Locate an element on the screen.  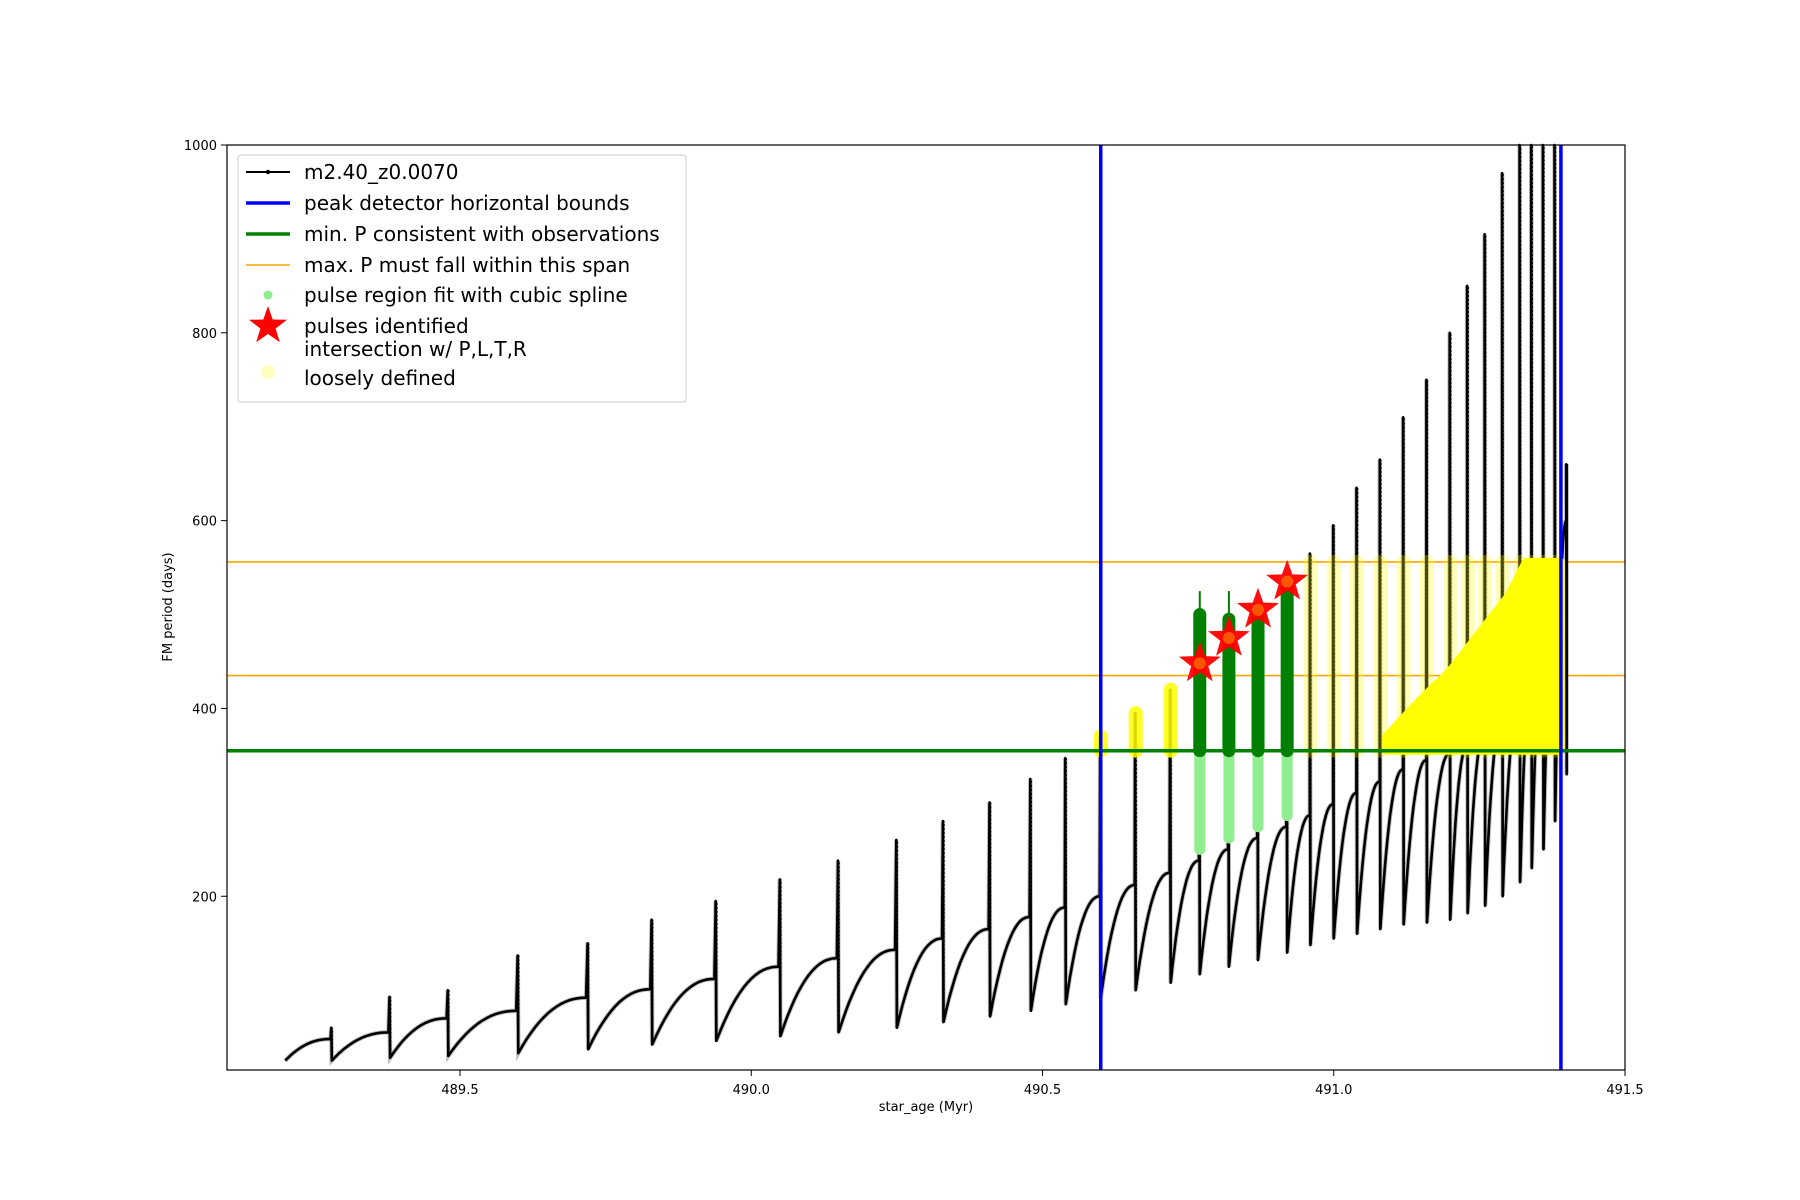
reference-lines-horizontal is located at coordinates (926, 619).